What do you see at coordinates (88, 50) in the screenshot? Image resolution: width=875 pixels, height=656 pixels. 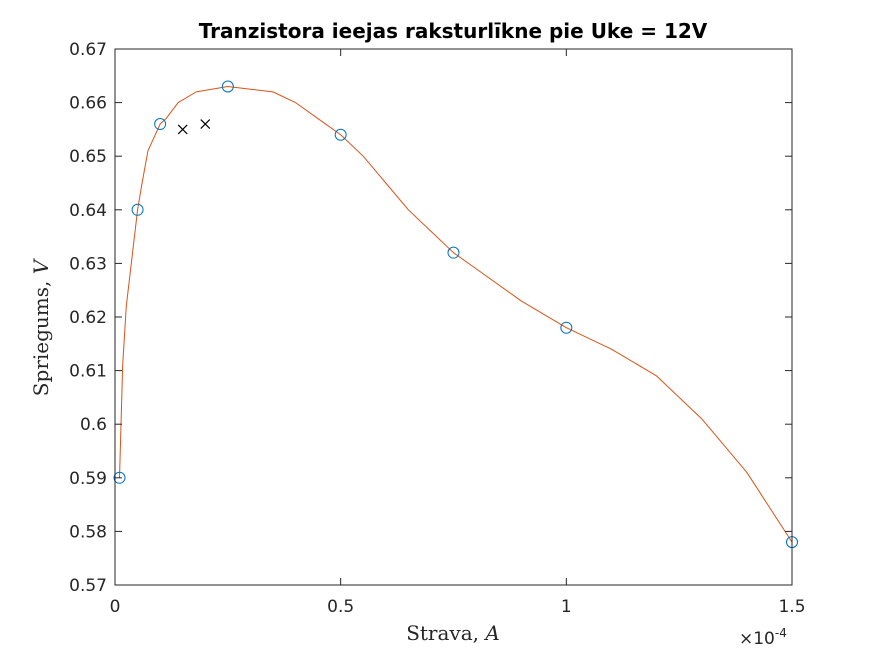 I see `y-tick-label: 0.67` at bounding box center [88, 50].